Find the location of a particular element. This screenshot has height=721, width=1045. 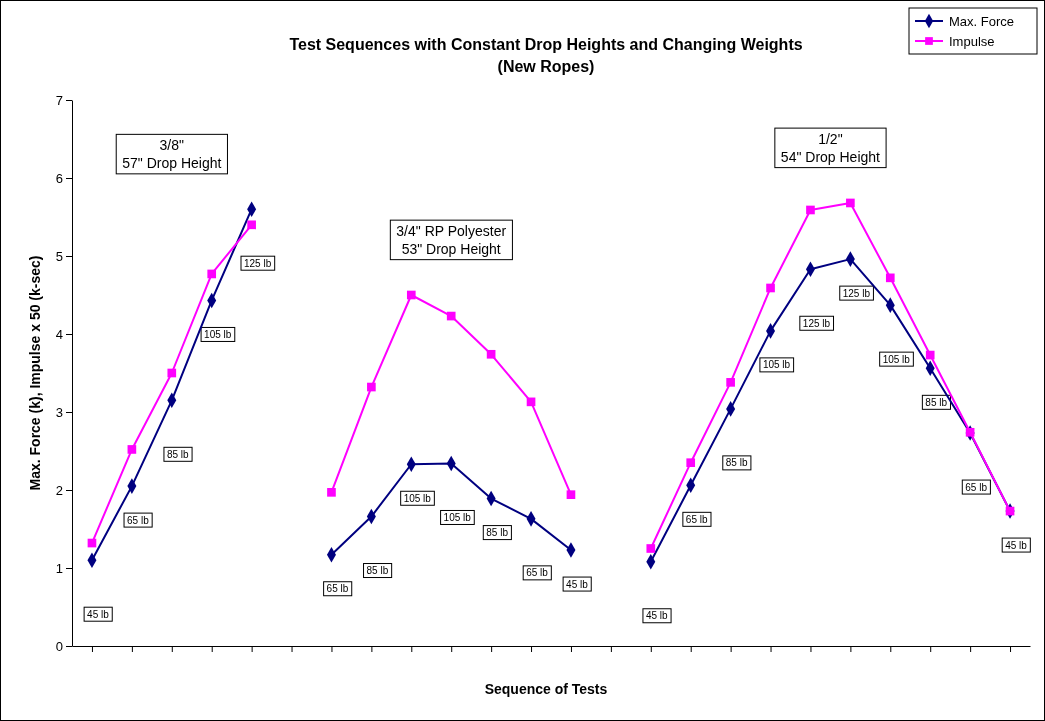

y-tick-label: 5 is located at coordinates (59, 256).